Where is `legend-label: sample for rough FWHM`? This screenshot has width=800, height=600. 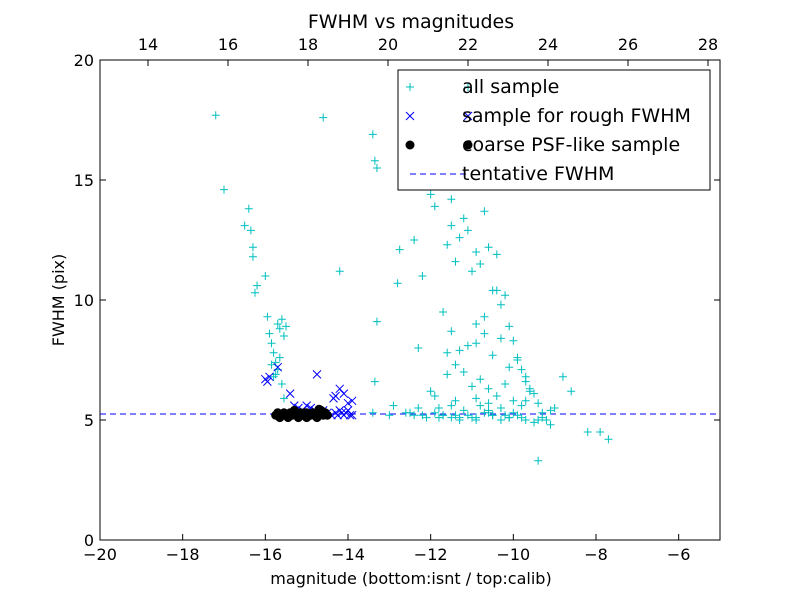
legend-label: sample for rough FWHM is located at coordinates (576, 116).